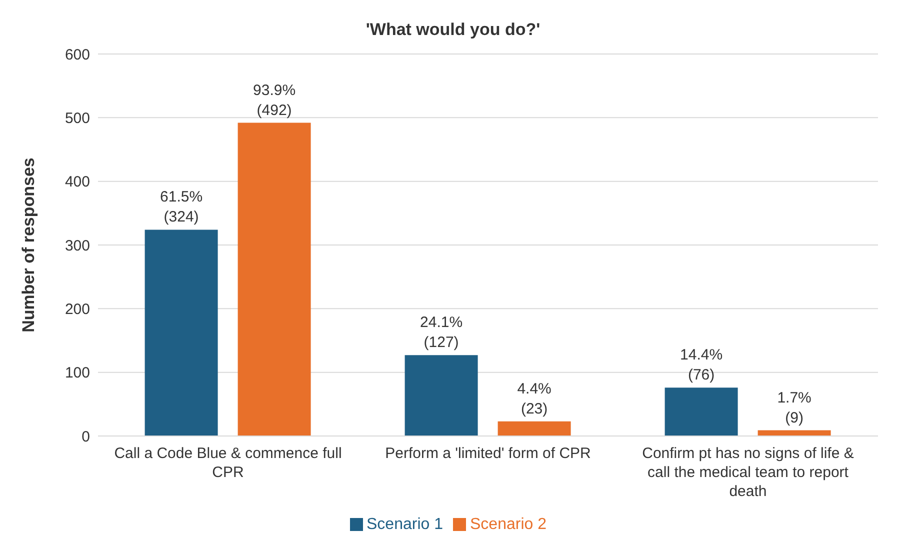  Describe the element at coordinates (534, 399) in the screenshot. I see `data-label: 4.4% (23)` at that location.